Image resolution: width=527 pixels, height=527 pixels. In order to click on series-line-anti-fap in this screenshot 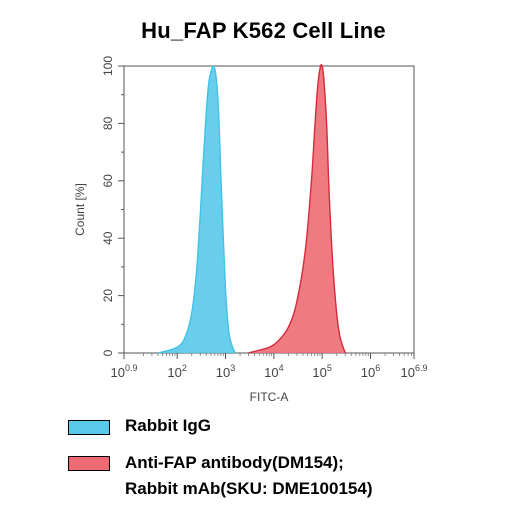, I will do `click(297, 208)`.